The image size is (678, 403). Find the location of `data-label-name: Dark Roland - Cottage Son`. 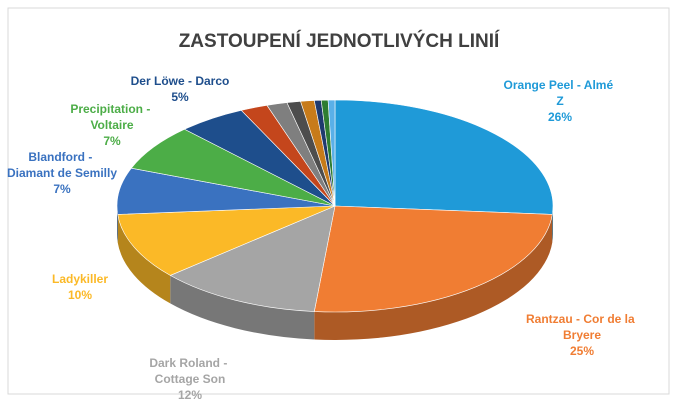

data-label-name: Dark Roland - Cottage Son is located at coordinates (189, 371).